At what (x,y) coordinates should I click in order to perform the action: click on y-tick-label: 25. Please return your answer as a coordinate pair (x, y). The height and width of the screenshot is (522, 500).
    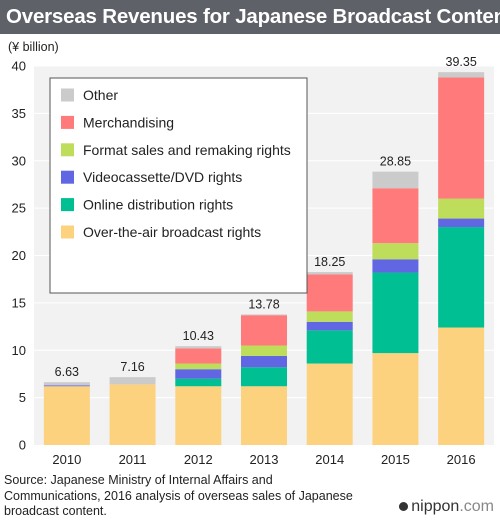
    Looking at the image, I should click on (19, 208).